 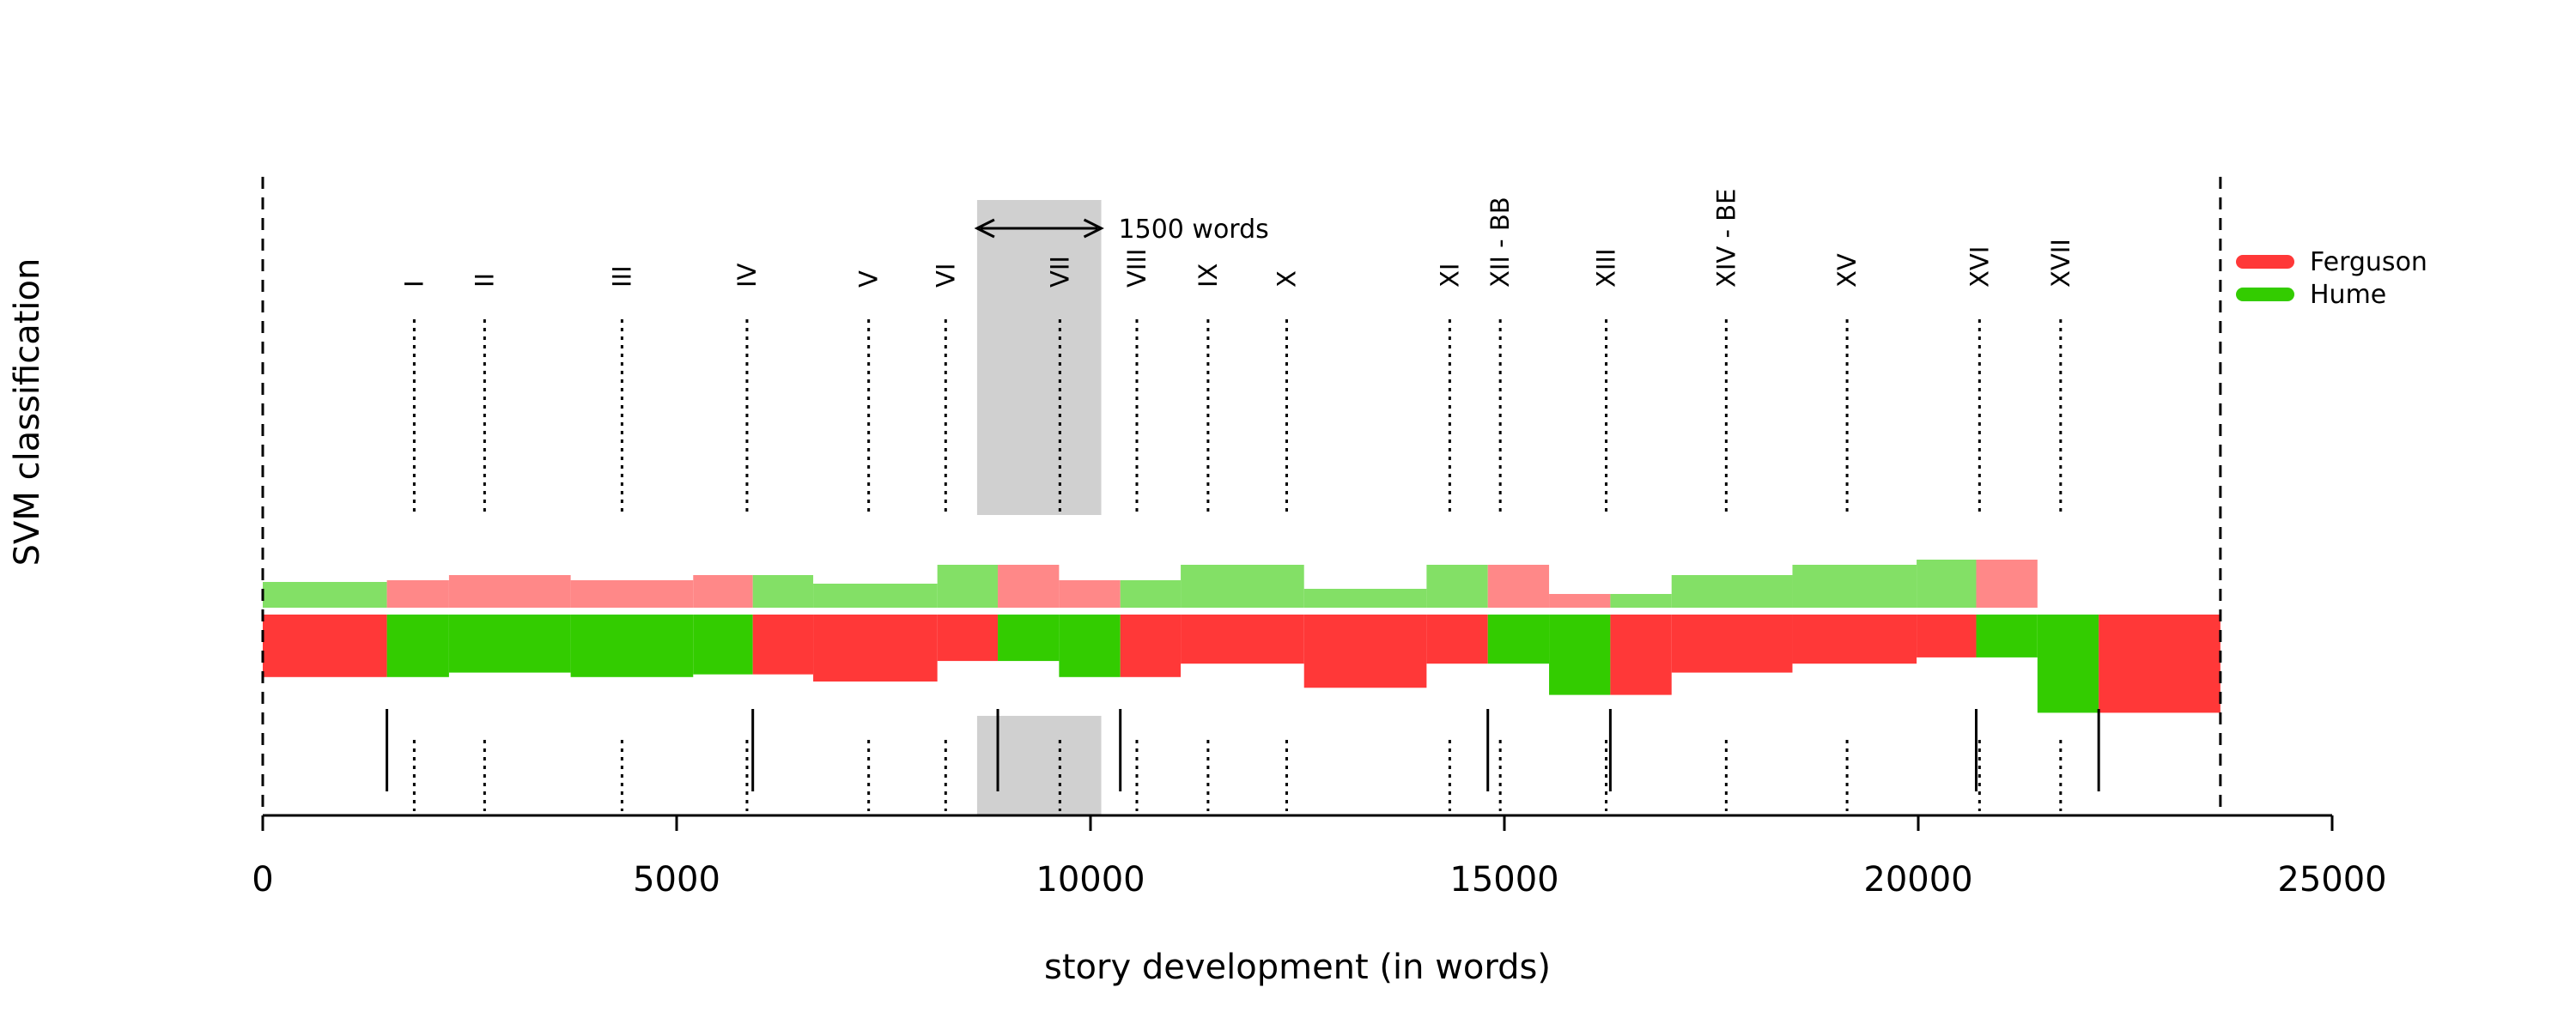 What do you see at coordinates (1606, 268) in the screenshot?
I see `chapter-label-12: XIII` at bounding box center [1606, 268].